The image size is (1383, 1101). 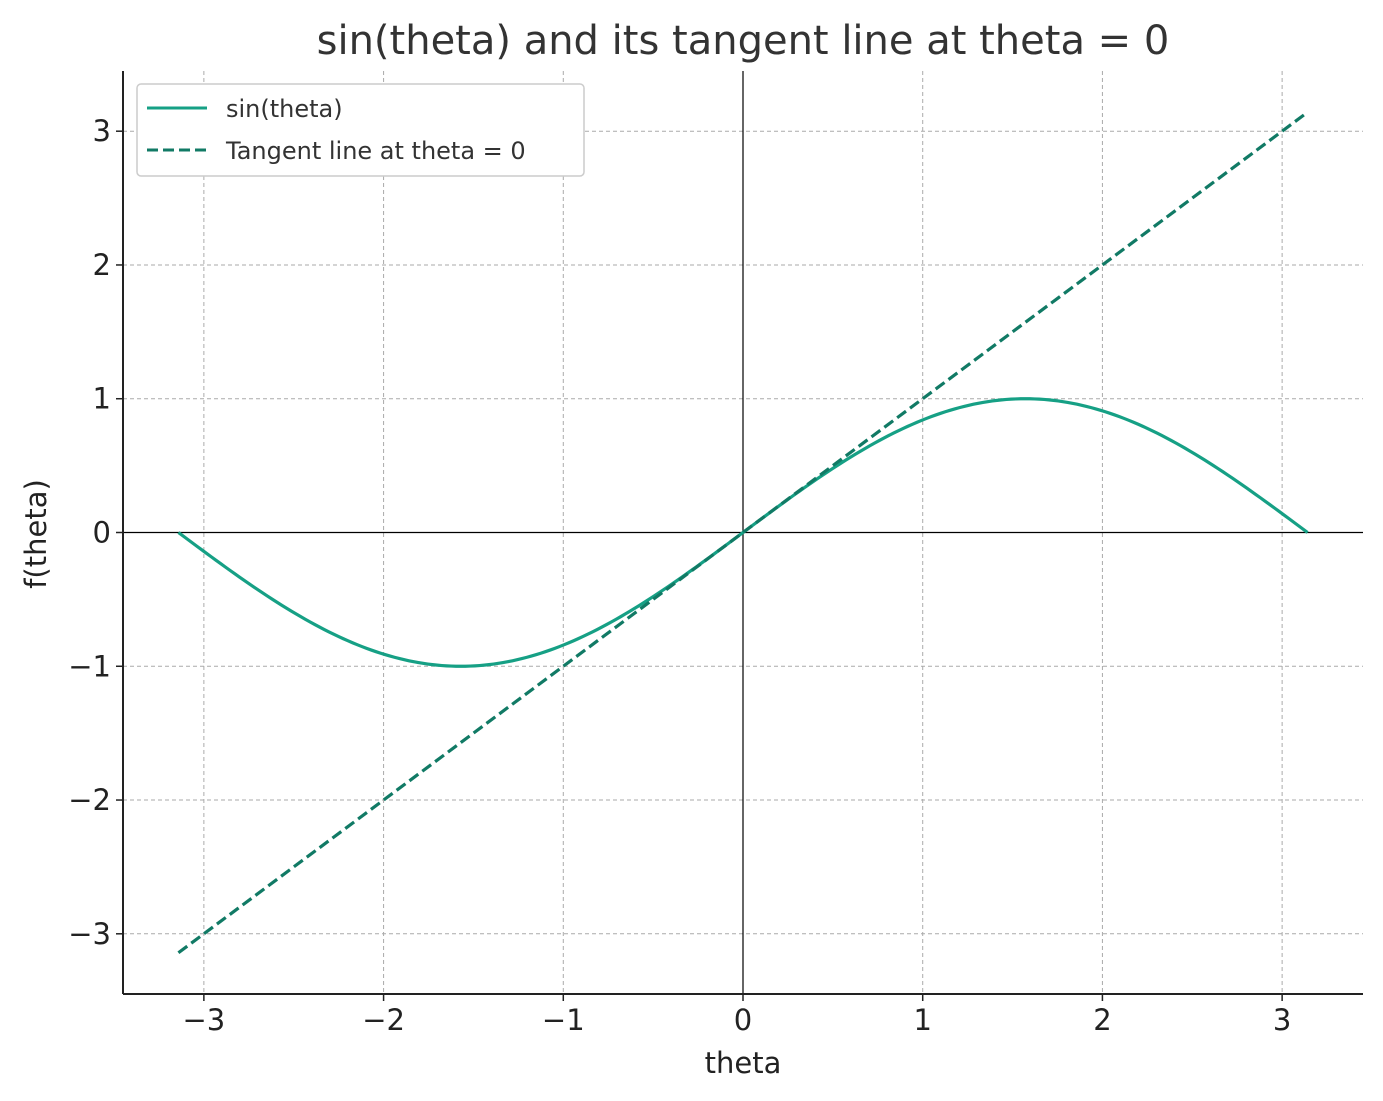 What do you see at coordinates (743, 1020) in the screenshot?
I see `x-tick-label: 0` at bounding box center [743, 1020].